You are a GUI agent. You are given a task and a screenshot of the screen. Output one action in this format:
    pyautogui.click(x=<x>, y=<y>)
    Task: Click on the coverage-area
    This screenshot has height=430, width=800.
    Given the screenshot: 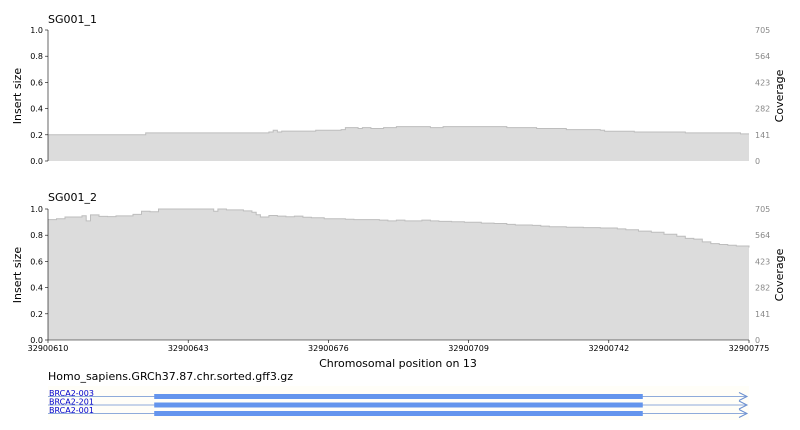 What is the action you would take?
    pyautogui.click(x=398, y=143)
    